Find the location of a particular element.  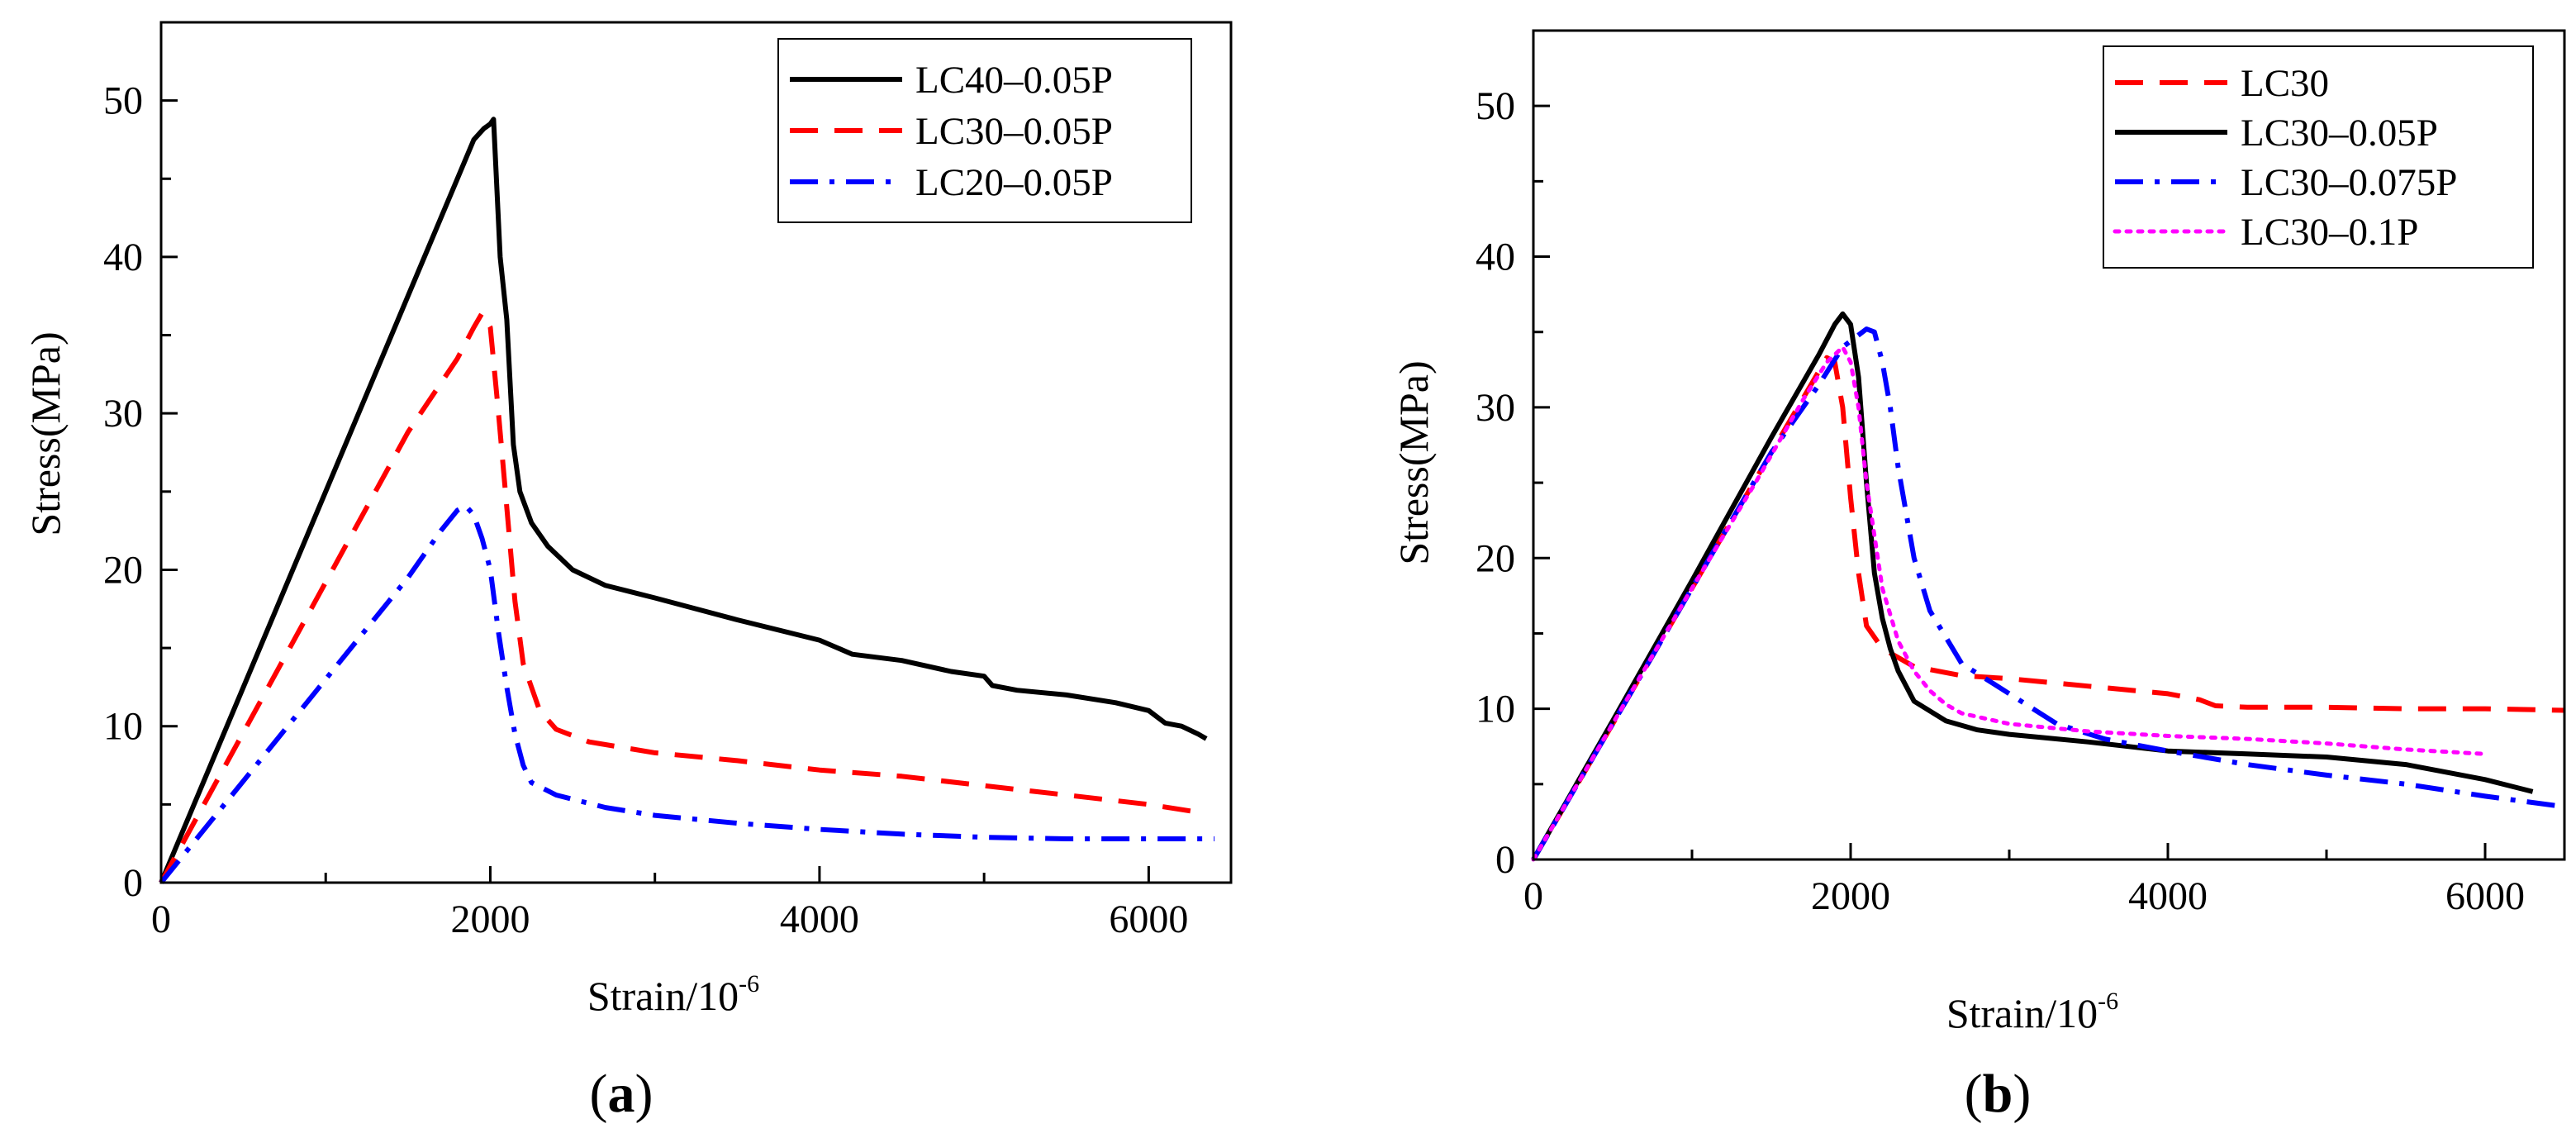

y-tick-label-a: 30 is located at coordinates (123, 414).